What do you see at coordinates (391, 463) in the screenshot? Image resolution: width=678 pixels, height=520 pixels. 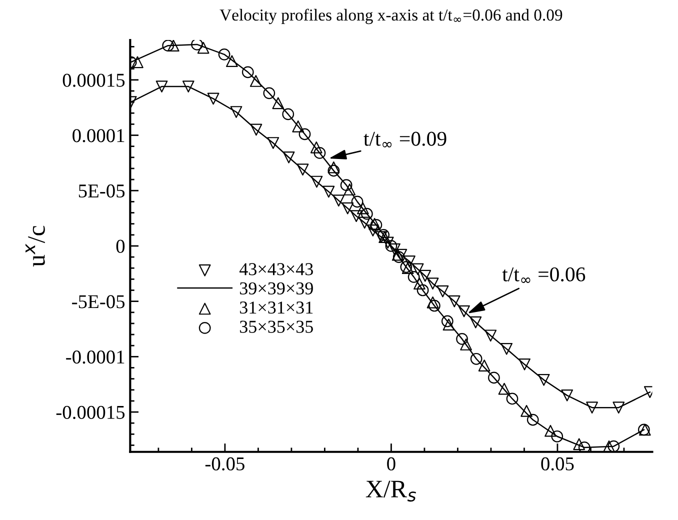 I see `x-tick-label: 0` at bounding box center [391, 463].